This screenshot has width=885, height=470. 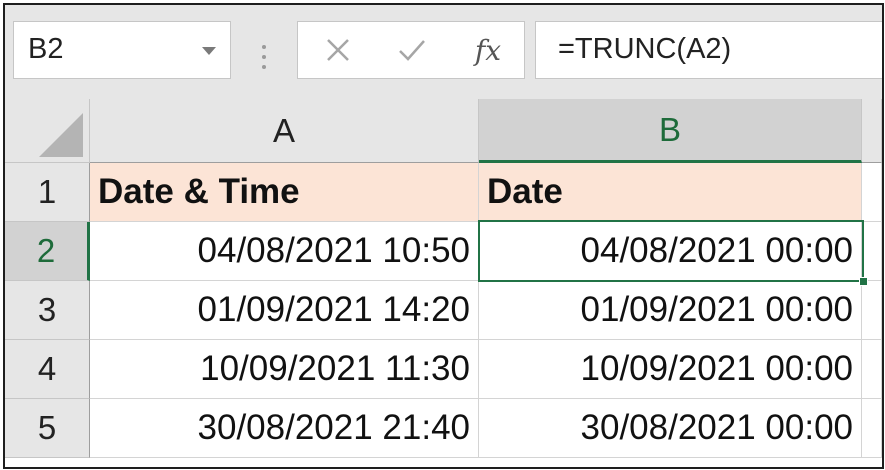 I want to click on row-header-3: 3, so click(x=47, y=310).